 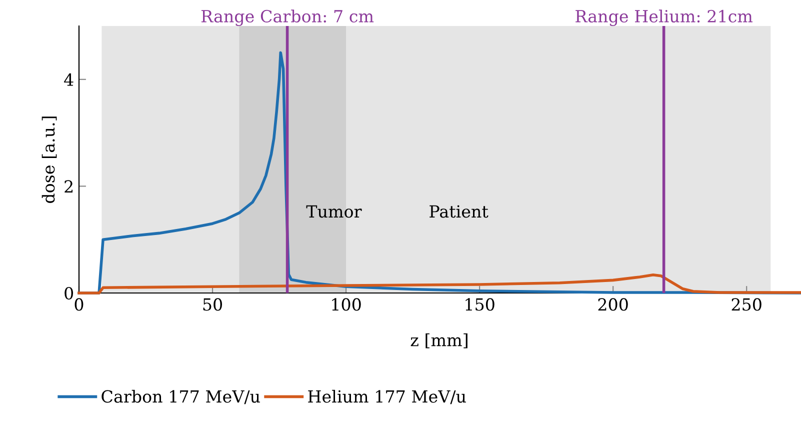 I want to click on x-tick-label: 100, so click(x=346, y=304).